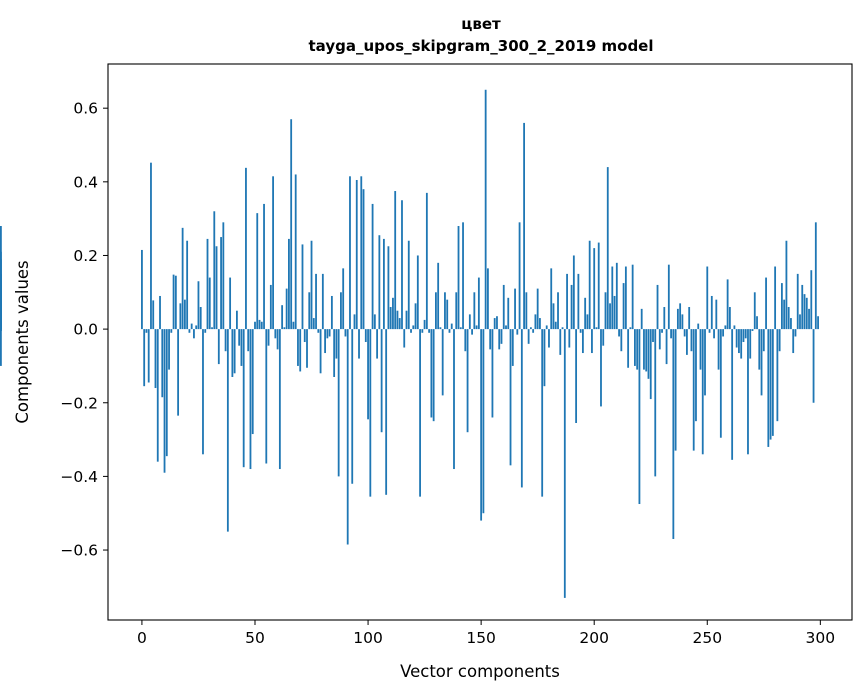  What do you see at coordinates (22, 341) in the screenshot?
I see `y-axis-label: Components values` at bounding box center [22, 341].